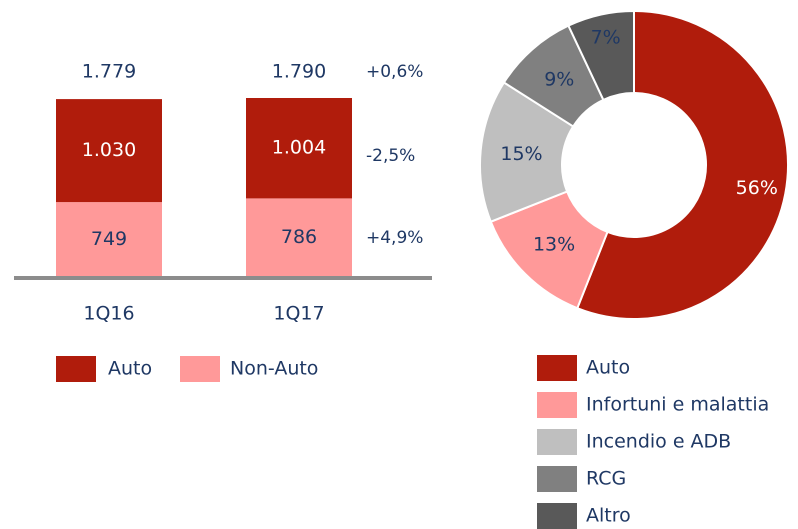  What do you see at coordinates (658, 442) in the screenshot?
I see `legend-label: Incendio e ADB` at bounding box center [658, 442].